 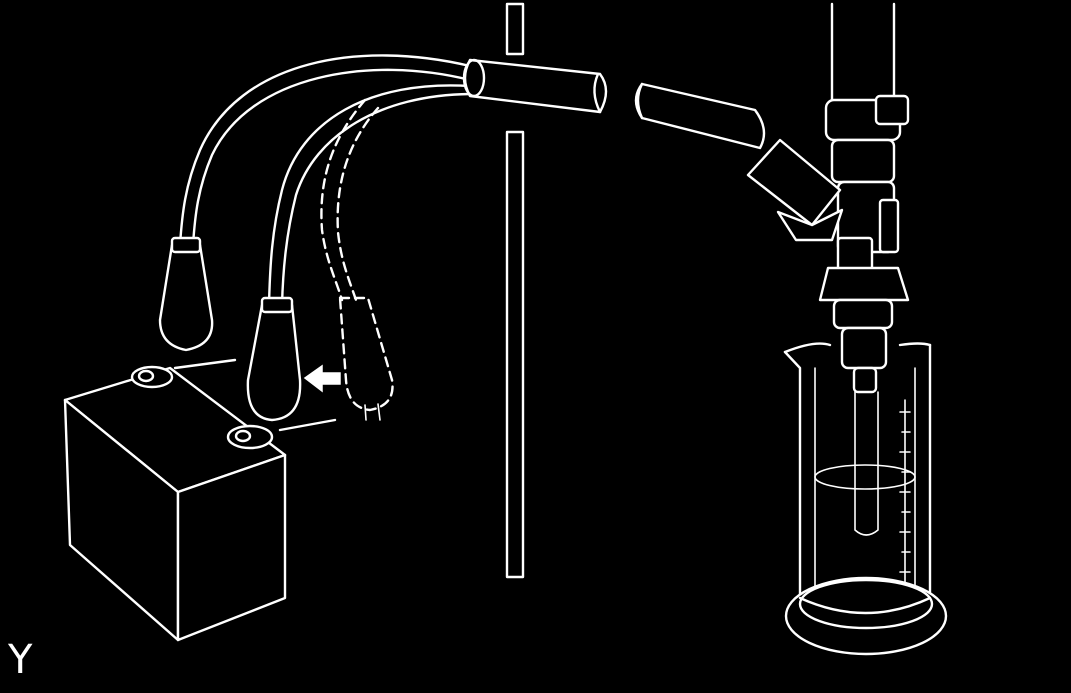 I want to click on battery-icon, so click(x=200, y=500).